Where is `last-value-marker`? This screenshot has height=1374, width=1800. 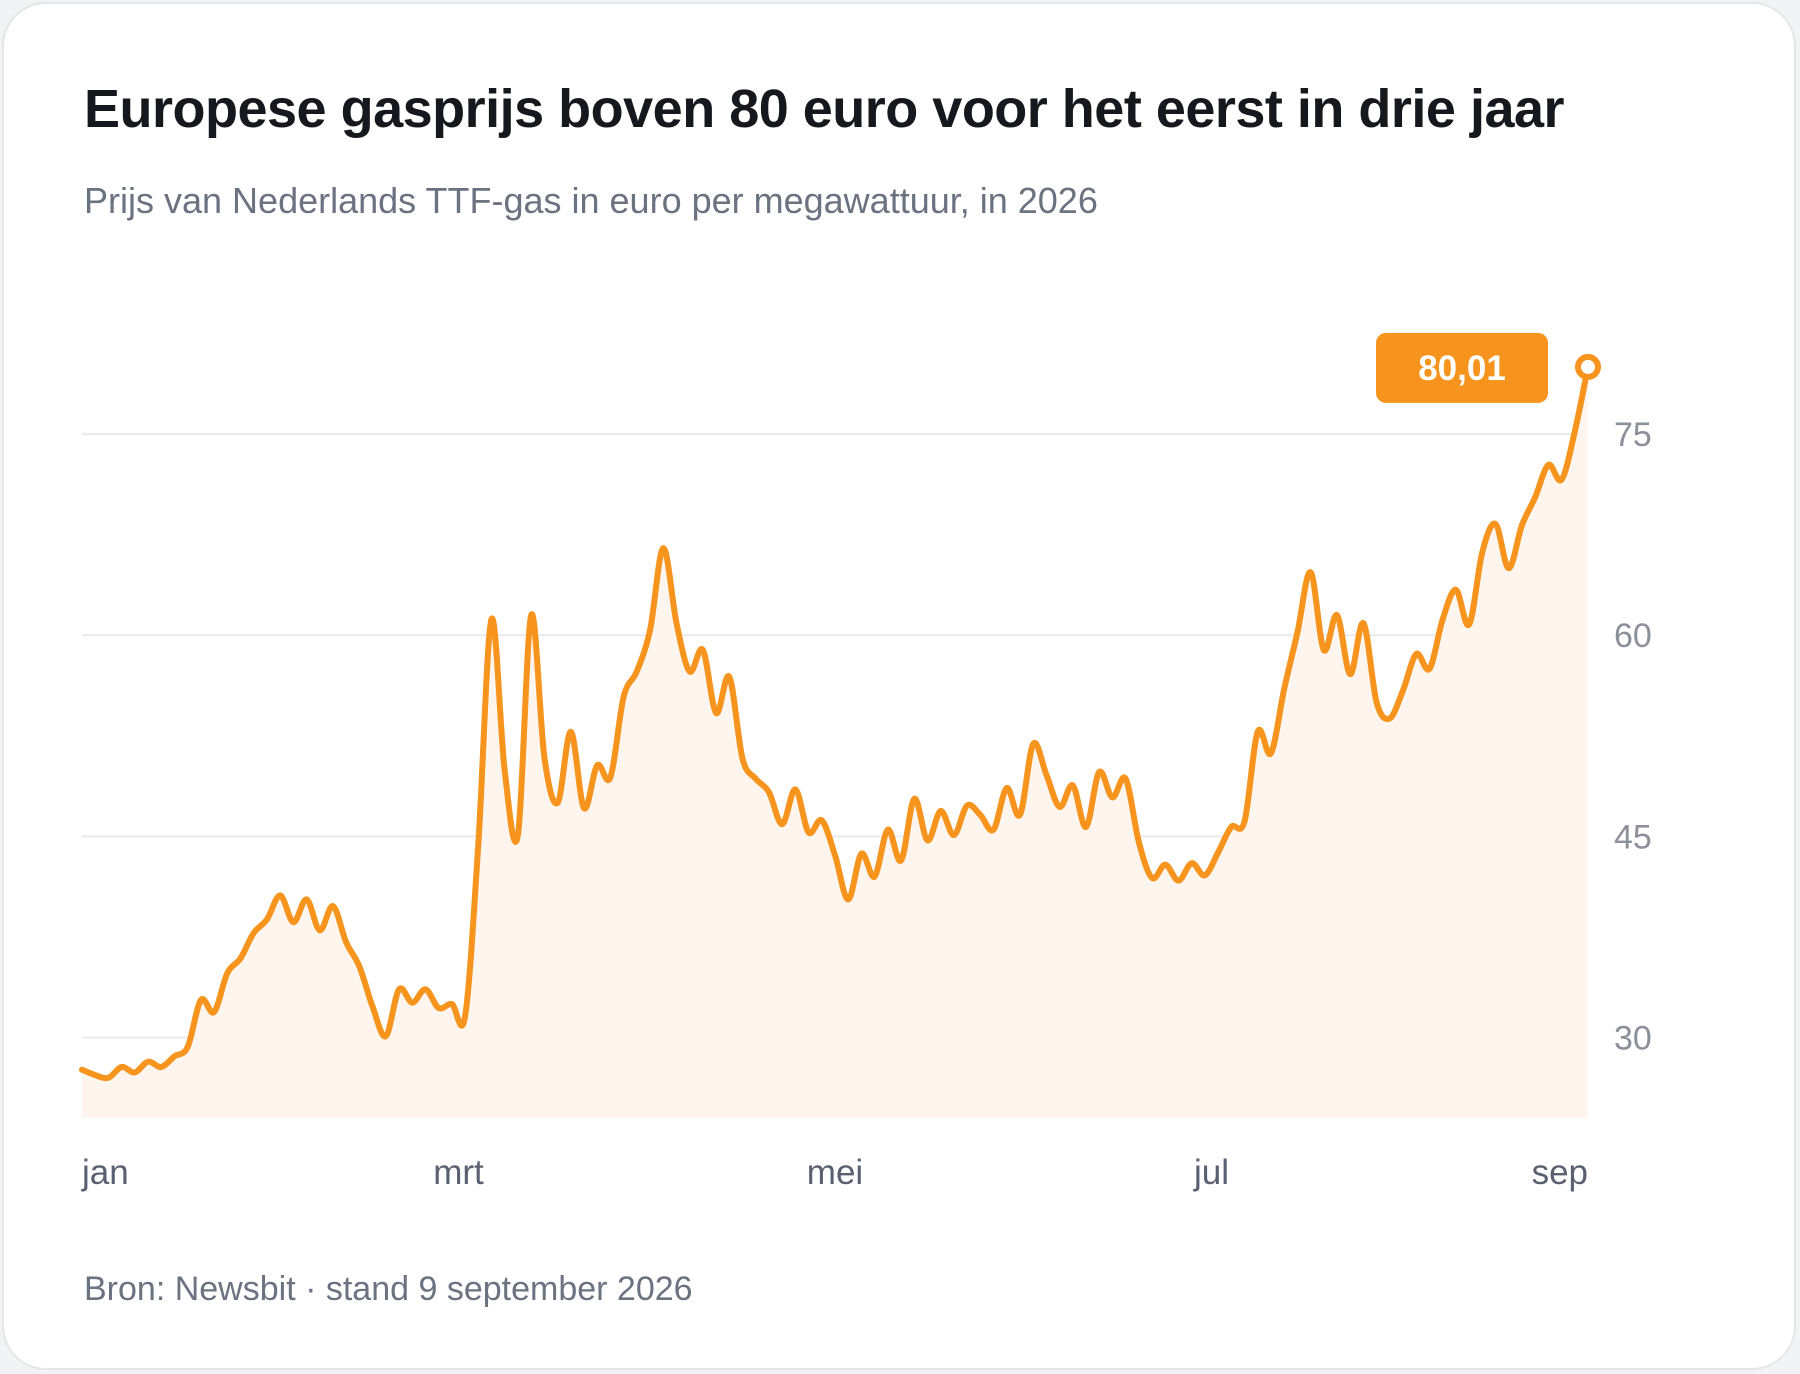 last-value-marker is located at coordinates (1588, 366).